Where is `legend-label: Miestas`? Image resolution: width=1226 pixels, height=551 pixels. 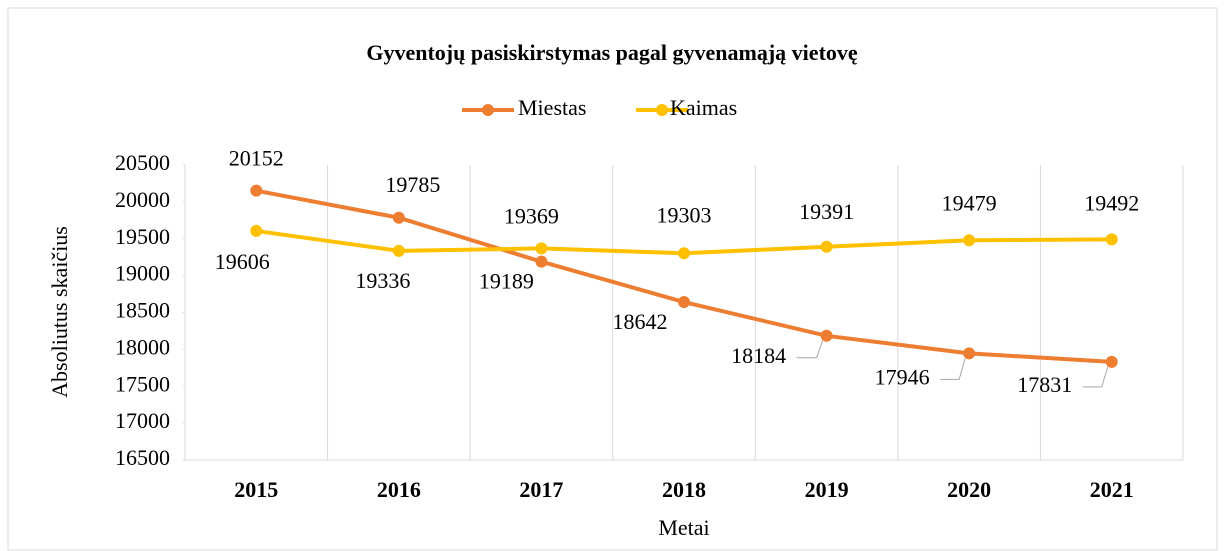
legend-label: Miestas is located at coordinates (552, 107).